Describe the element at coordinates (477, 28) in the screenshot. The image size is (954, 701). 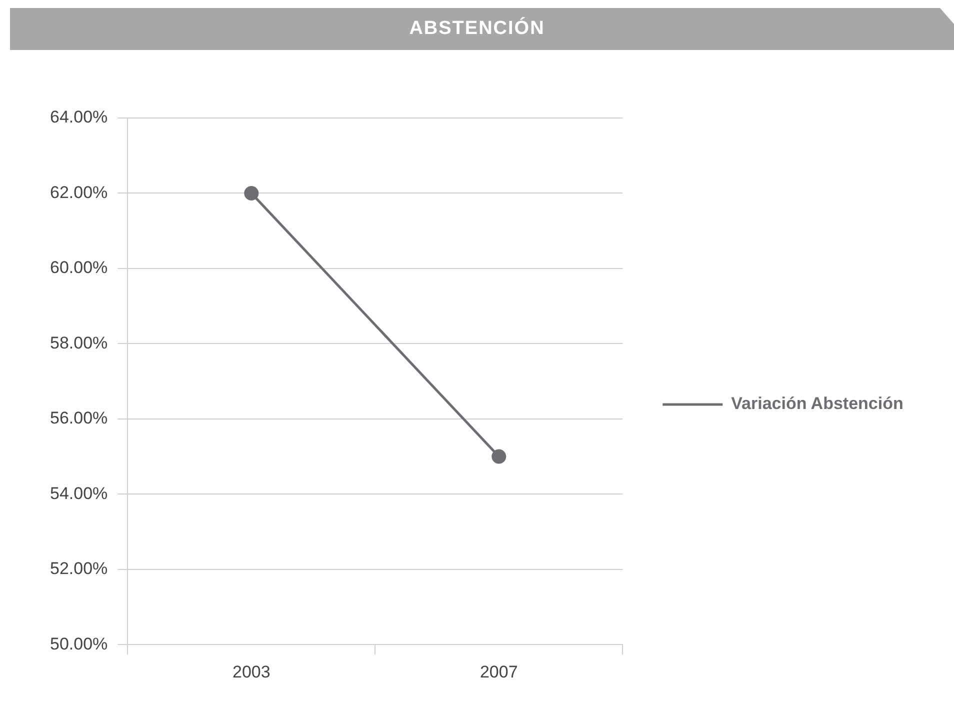
I see `chart-title: ABSTENCIÓN` at that location.